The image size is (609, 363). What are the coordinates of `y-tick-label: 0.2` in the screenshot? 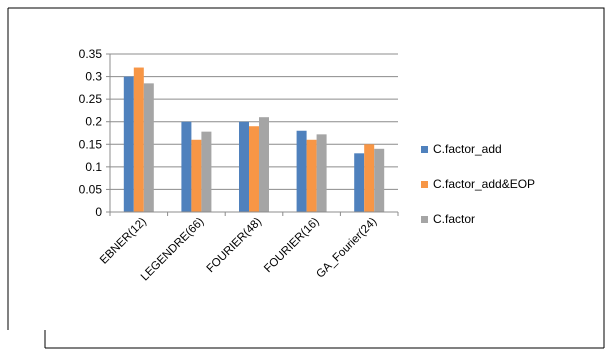 It's located at (93, 122).